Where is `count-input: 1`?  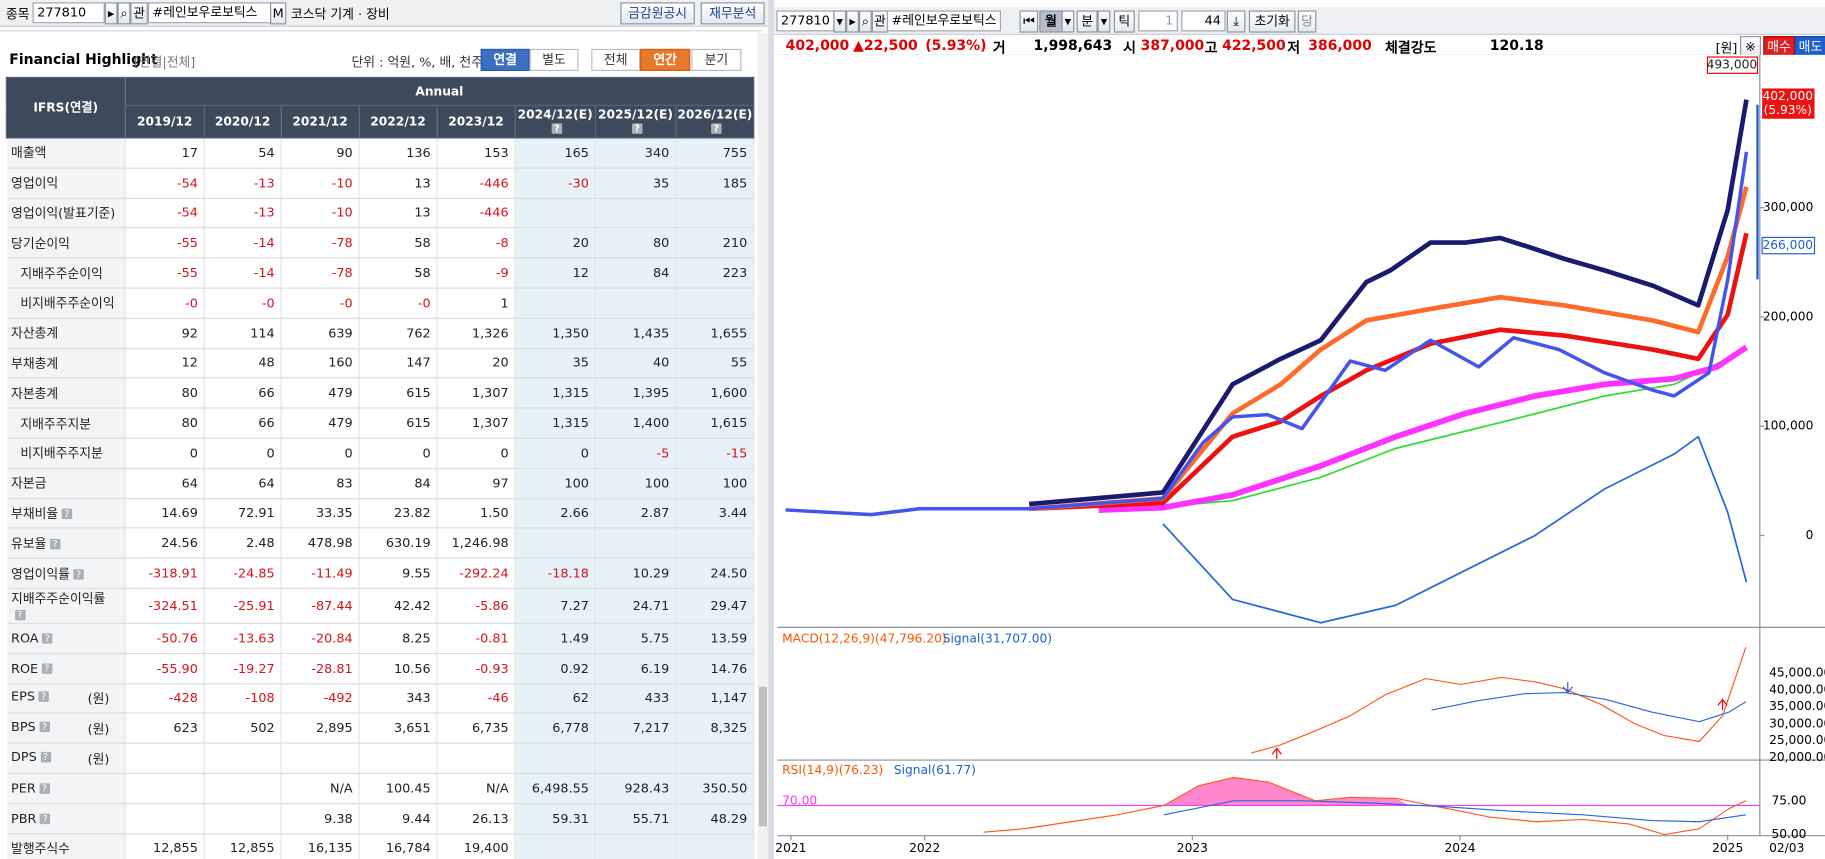
count-input: 1 is located at coordinates (1158, 21).